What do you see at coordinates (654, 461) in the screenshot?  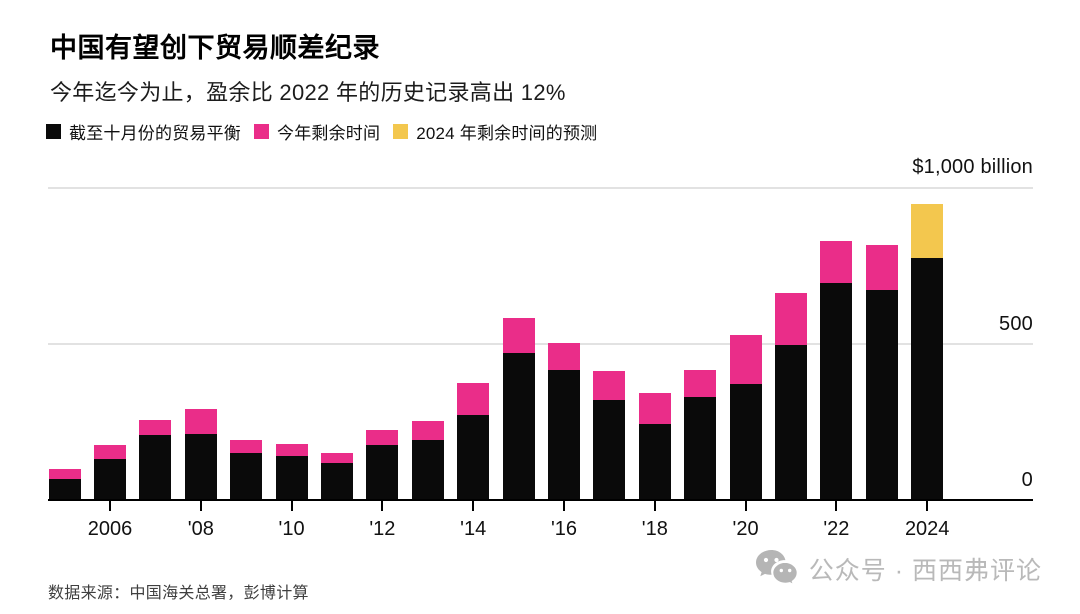 I see `bar-2018-balance-segment` at bounding box center [654, 461].